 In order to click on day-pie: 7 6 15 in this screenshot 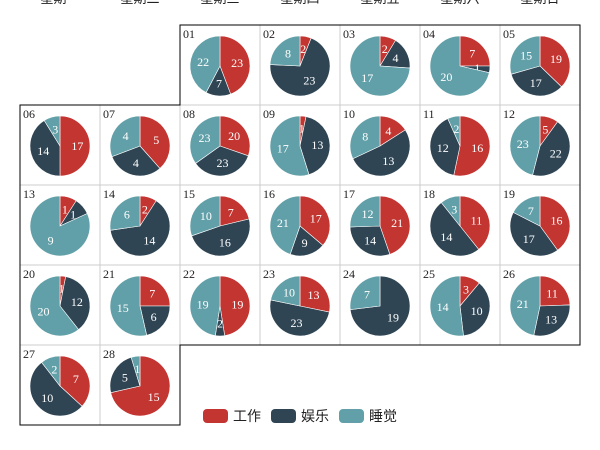, I will do `click(140, 306)`.